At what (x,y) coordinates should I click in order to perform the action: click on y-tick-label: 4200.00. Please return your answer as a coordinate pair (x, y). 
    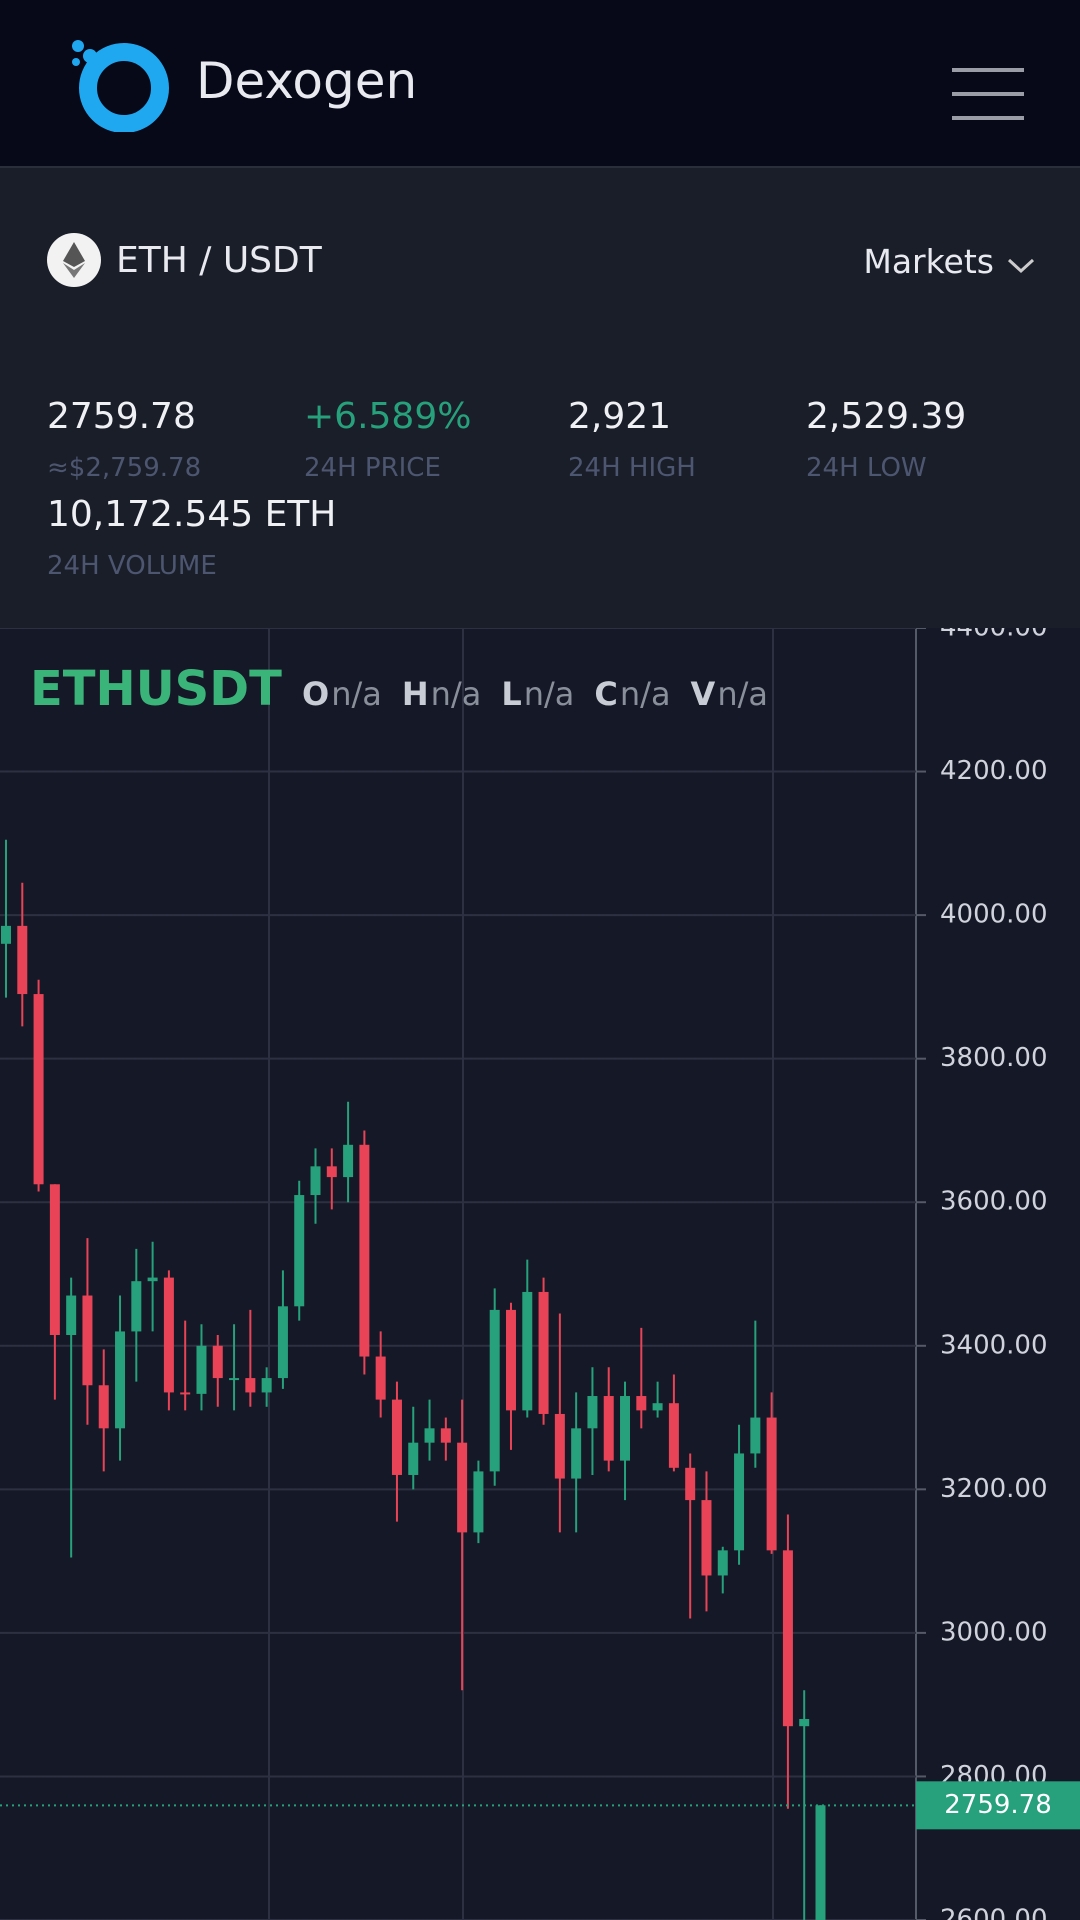
    Looking at the image, I should click on (994, 771).